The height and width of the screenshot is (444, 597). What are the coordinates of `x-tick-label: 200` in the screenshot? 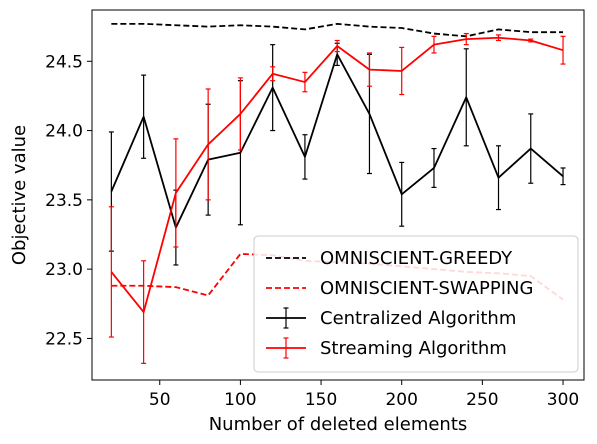 It's located at (401, 400).